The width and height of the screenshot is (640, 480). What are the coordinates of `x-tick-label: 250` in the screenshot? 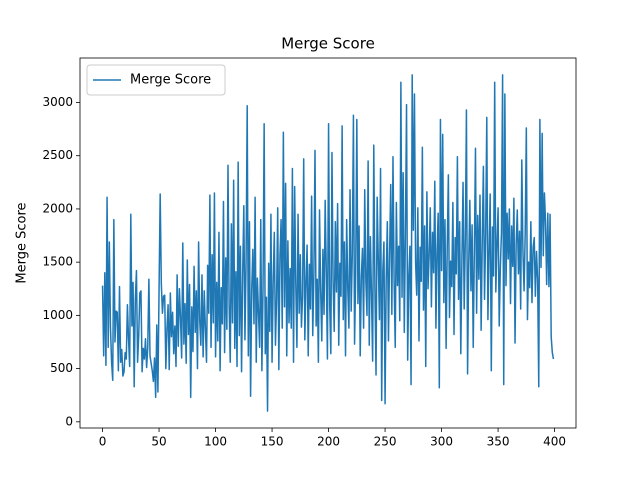 It's located at (385, 442).